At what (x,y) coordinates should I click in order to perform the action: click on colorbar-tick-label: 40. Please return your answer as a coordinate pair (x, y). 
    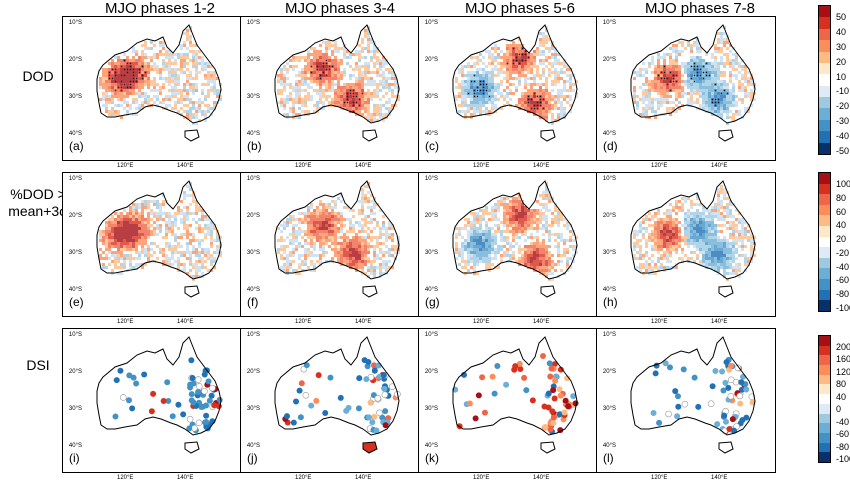
    Looking at the image, I should click on (841, 32).